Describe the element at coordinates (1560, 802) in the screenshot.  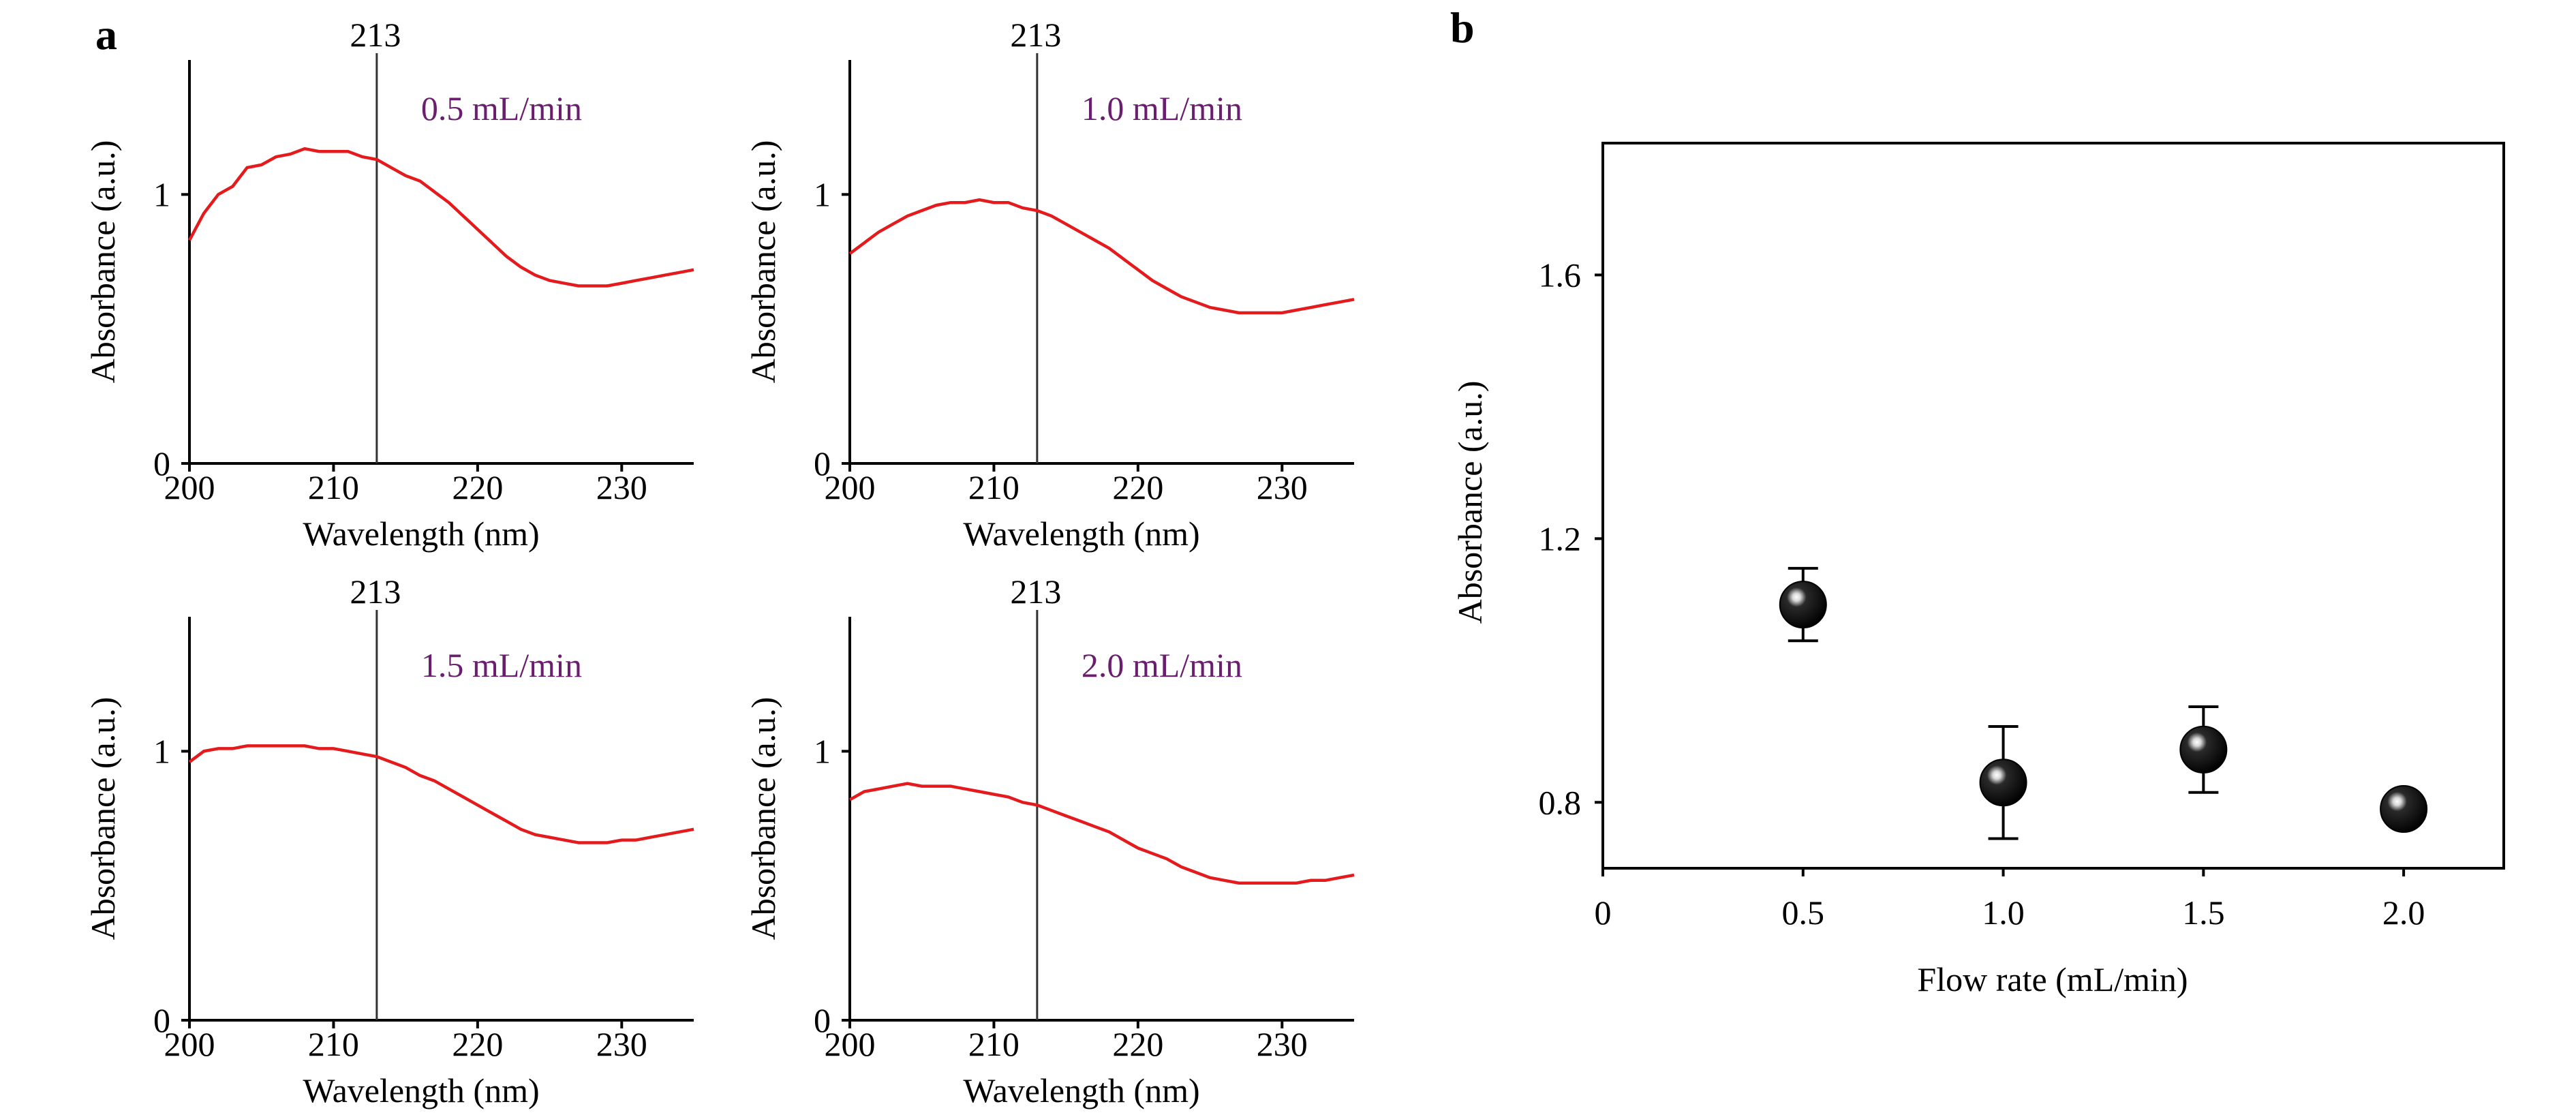
I see `y-tick-label: 0.8` at that location.